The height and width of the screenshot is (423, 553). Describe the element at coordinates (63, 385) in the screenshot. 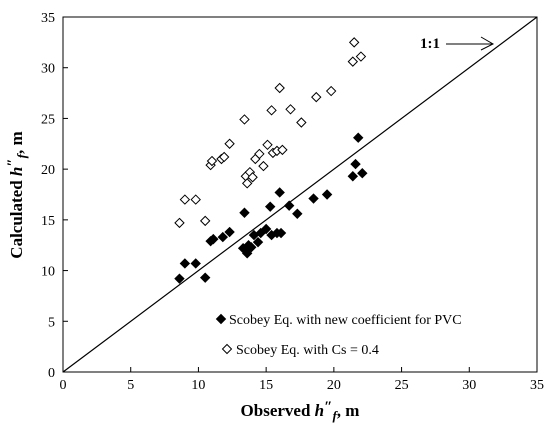

I see `x-tick-label: 0` at that location.